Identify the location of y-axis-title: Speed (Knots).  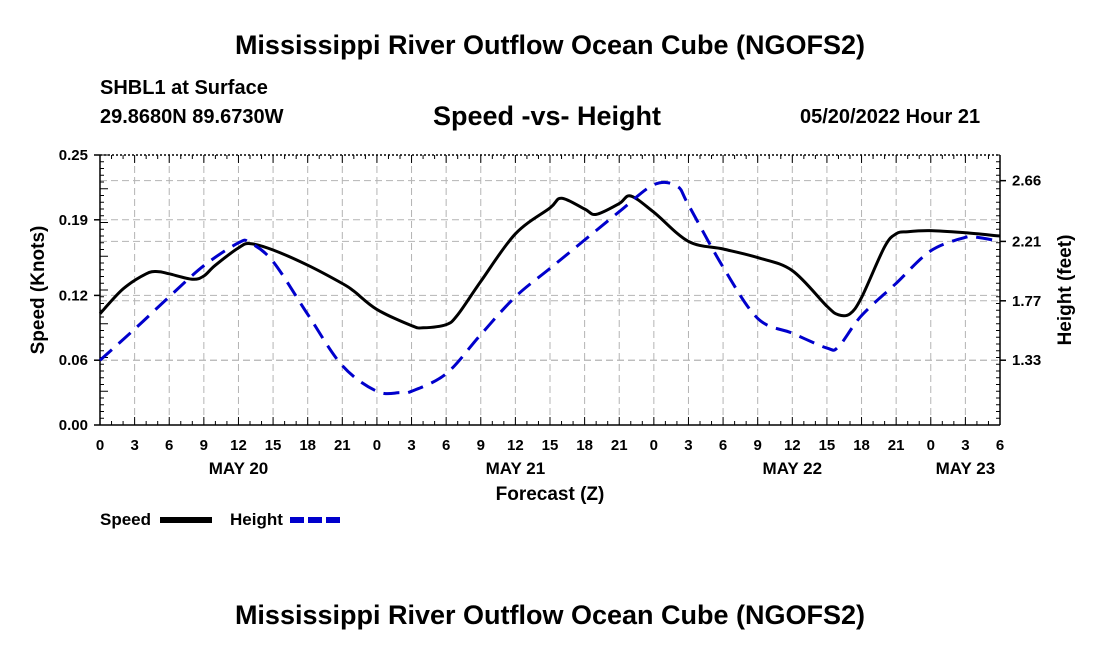
(38, 290).